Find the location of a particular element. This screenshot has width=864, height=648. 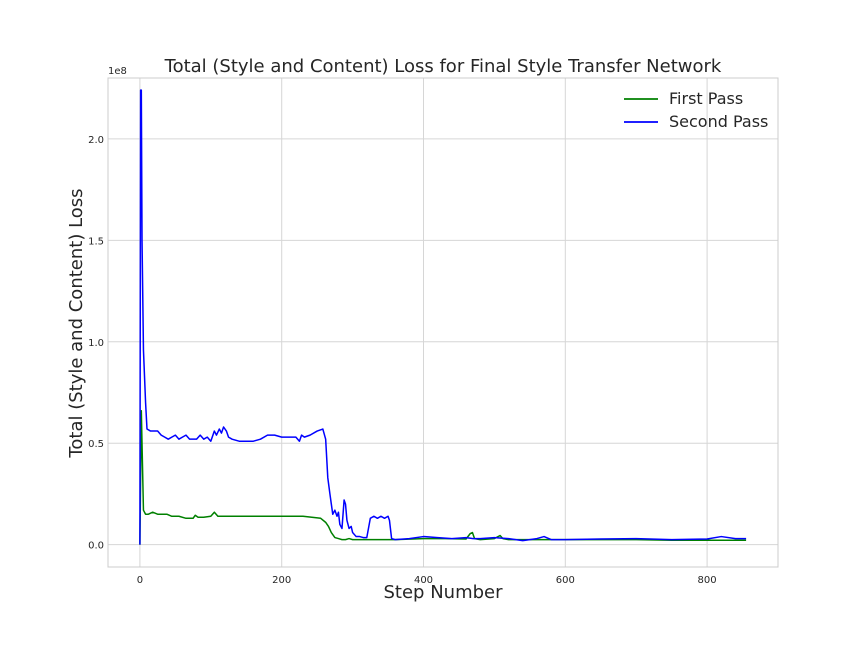

y-tick-label: 0.0 is located at coordinates (96, 546).